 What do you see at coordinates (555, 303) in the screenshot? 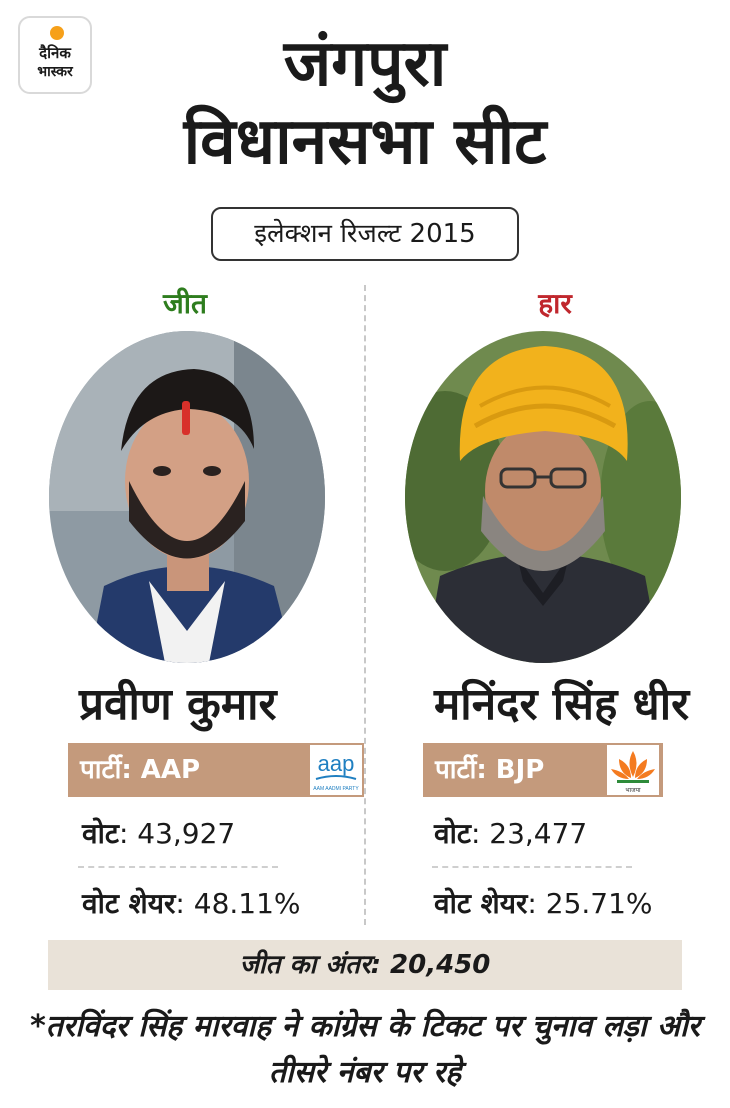
I see `status-lose-label: हार` at bounding box center [555, 303].